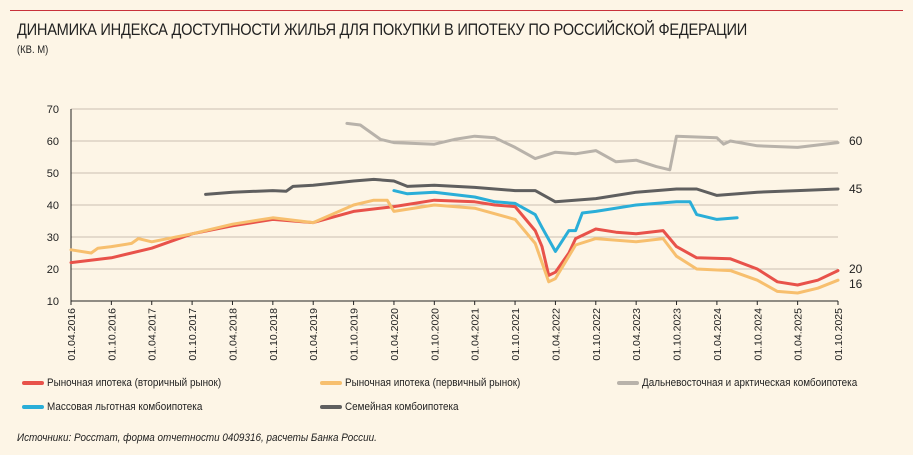 This screenshot has height=455, width=913. Describe the element at coordinates (395, 334) in the screenshot. I see `x-tick-label: 01.04.2020` at that location.